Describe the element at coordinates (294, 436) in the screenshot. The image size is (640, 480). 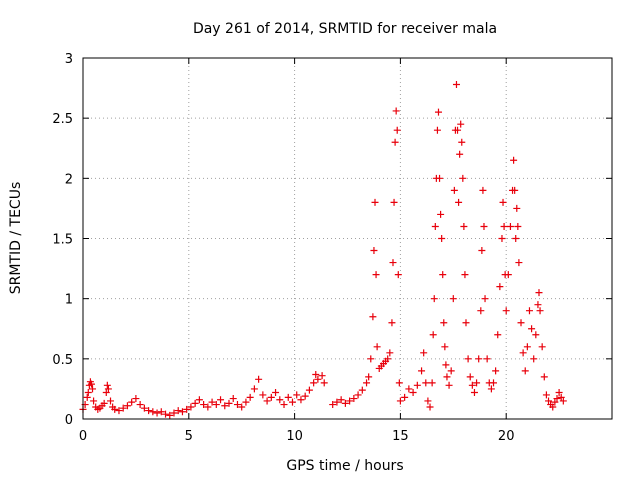
I see `x-tick-label: 10` at that location.